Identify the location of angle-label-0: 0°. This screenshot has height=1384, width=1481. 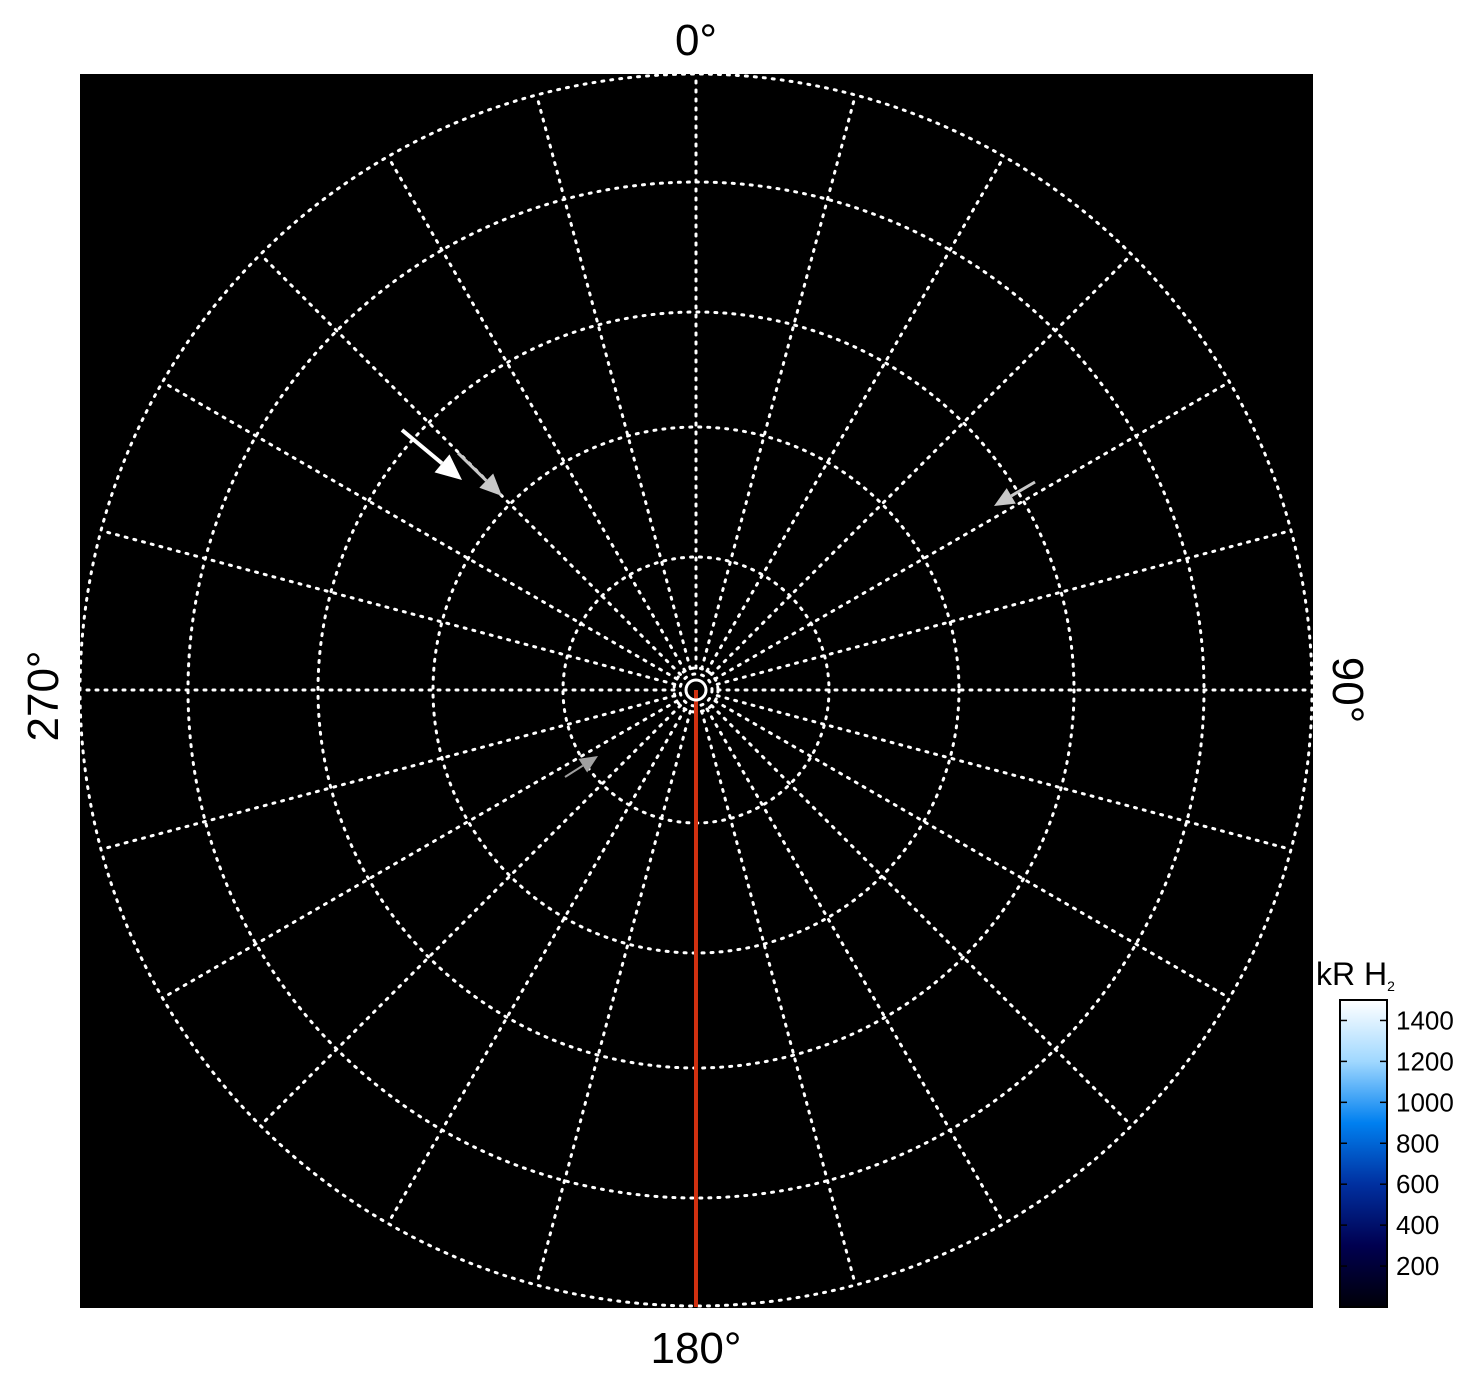
(696, 40).